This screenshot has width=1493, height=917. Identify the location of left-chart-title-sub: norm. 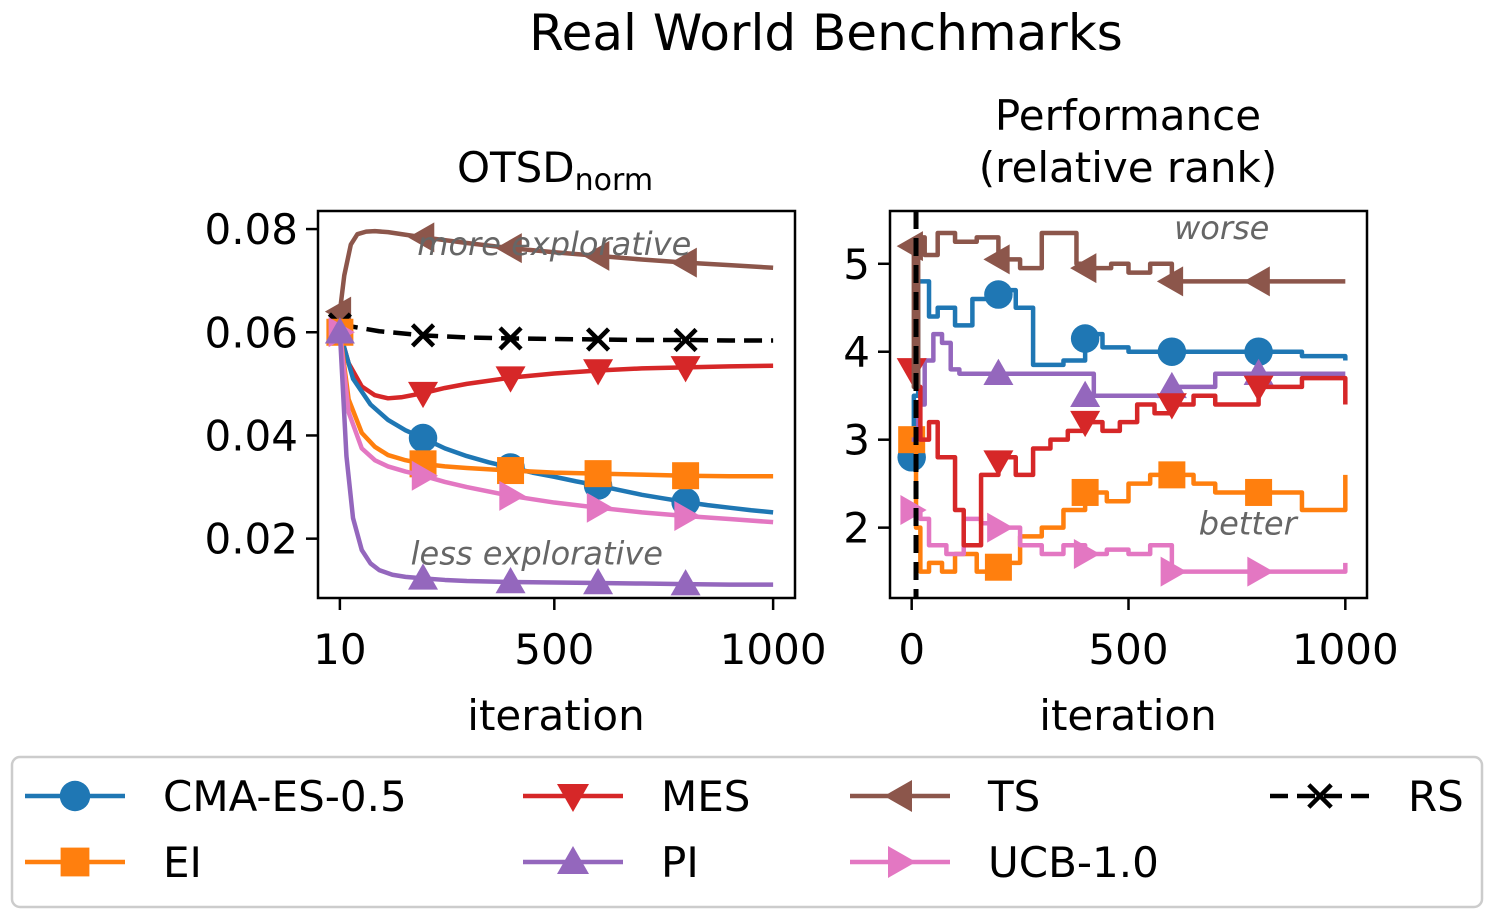
(614, 180).